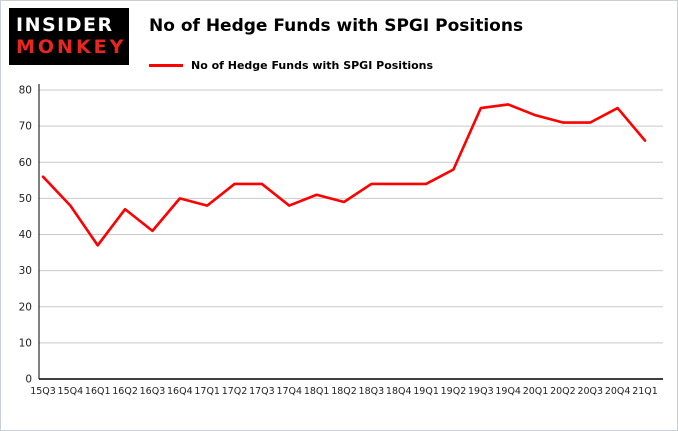 The height and width of the screenshot is (431, 678). I want to click on y-tick-label: 40, so click(25, 235).